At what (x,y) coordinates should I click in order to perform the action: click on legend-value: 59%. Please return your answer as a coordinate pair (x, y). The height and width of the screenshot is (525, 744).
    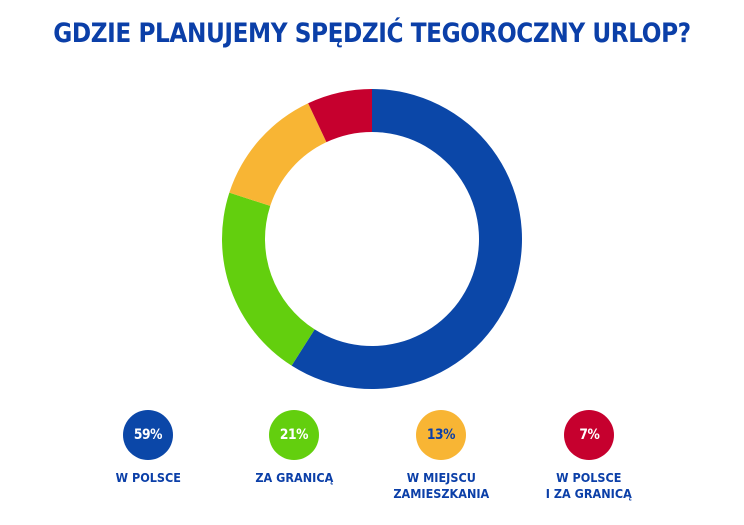
    Looking at the image, I should click on (148, 435).